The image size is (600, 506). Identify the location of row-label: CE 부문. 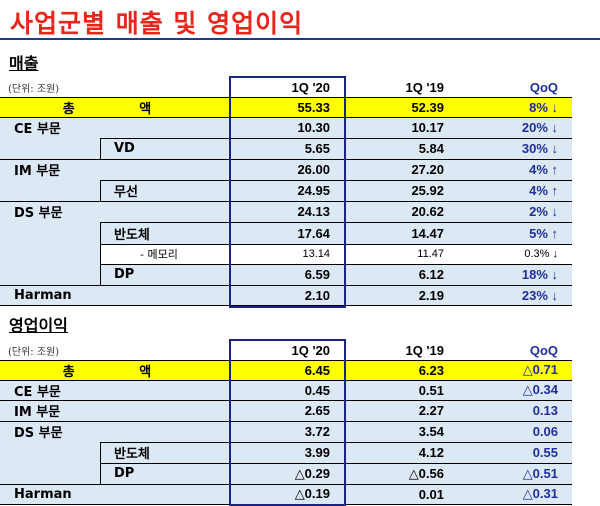
(115, 127).